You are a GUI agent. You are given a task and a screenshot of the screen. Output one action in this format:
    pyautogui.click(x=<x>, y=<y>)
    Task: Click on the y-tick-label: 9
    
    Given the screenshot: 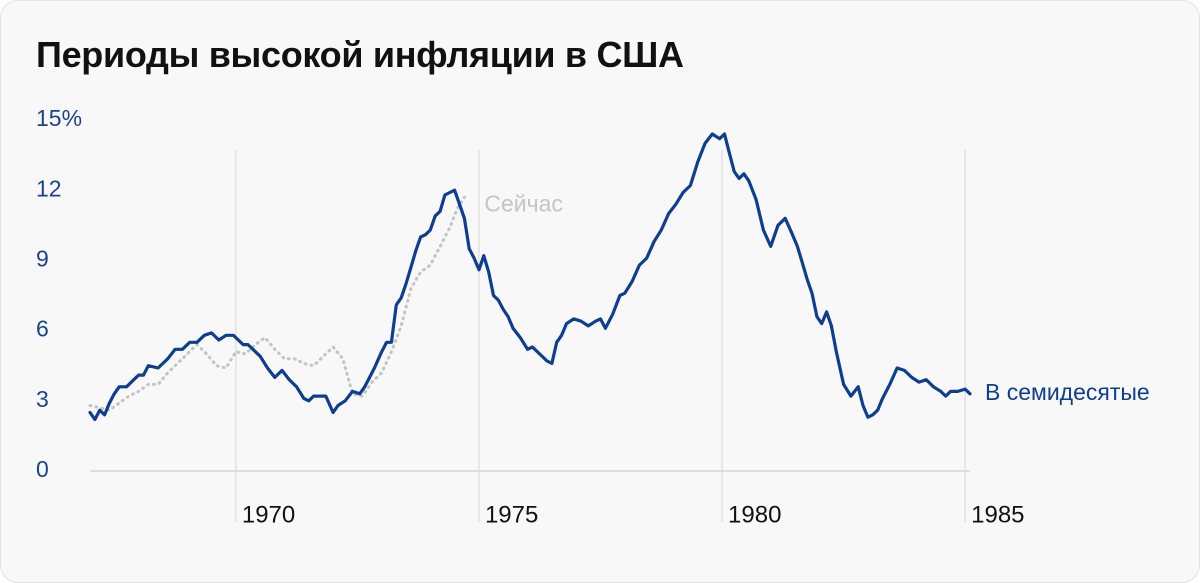 What is the action you would take?
    pyautogui.click(x=42, y=258)
    